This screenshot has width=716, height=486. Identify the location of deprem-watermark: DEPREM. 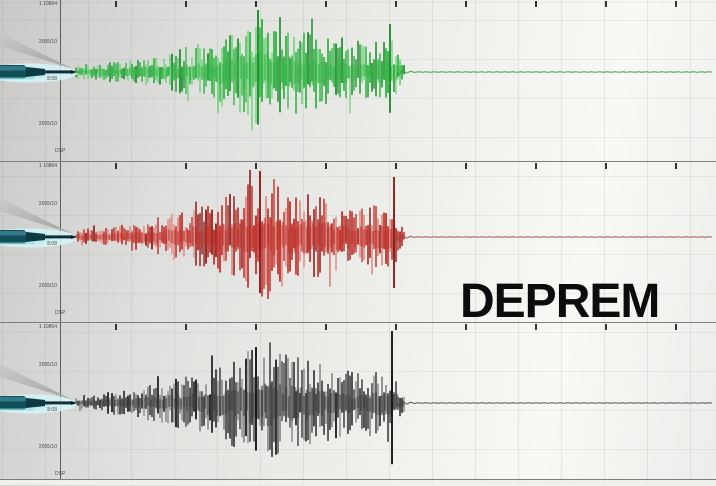
(560, 301).